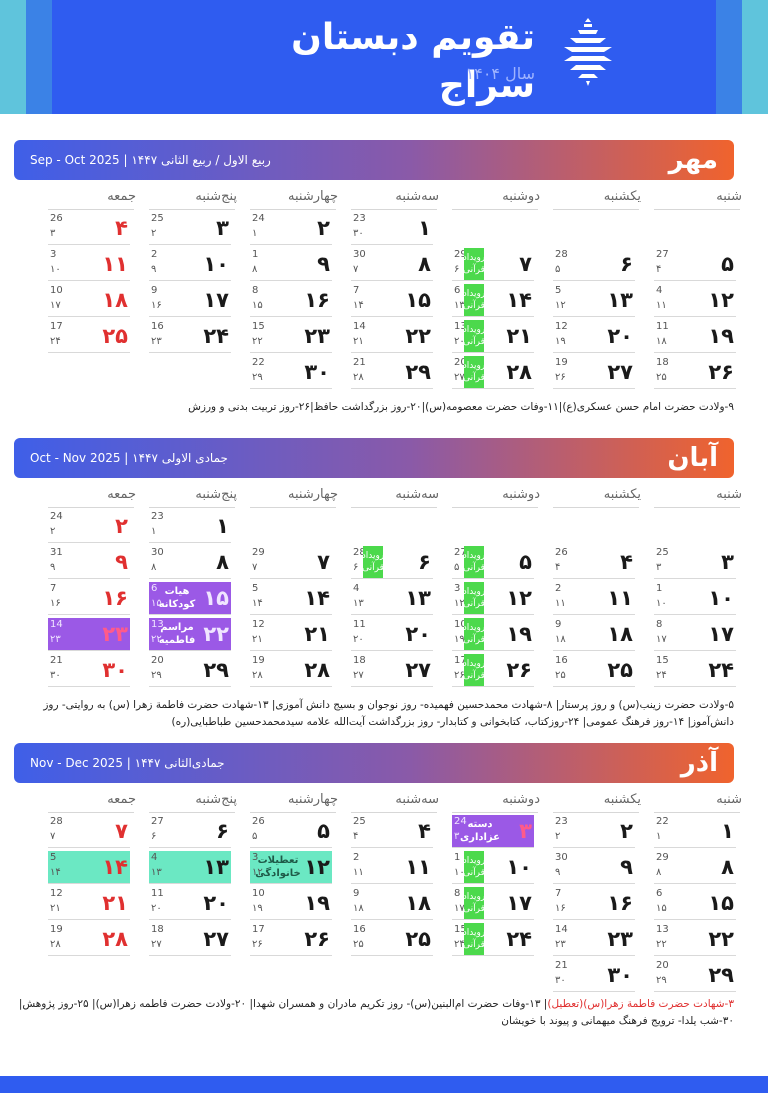  I want to click on solar-day-number: ۲, so click(121, 526).